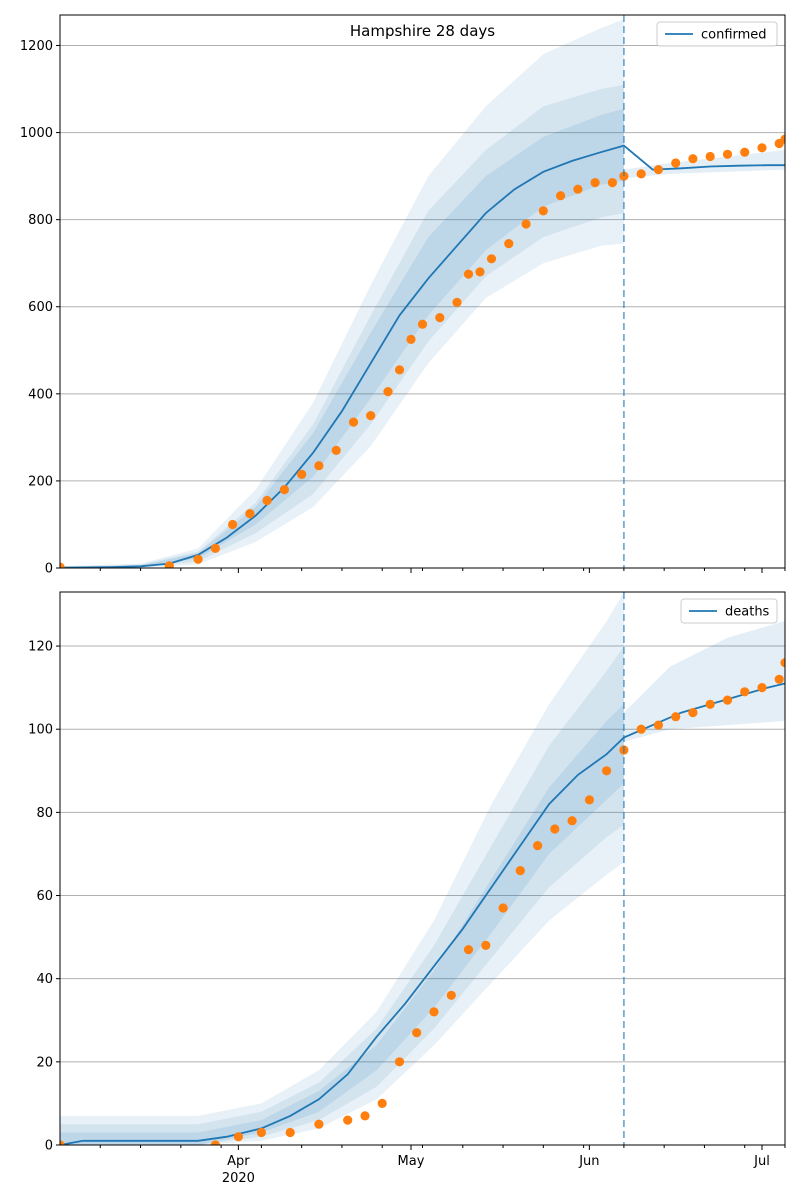 Image resolution: width=800 pixels, height=1200 pixels. I want to click on y-tick-label: 0, so click(49, 1146).